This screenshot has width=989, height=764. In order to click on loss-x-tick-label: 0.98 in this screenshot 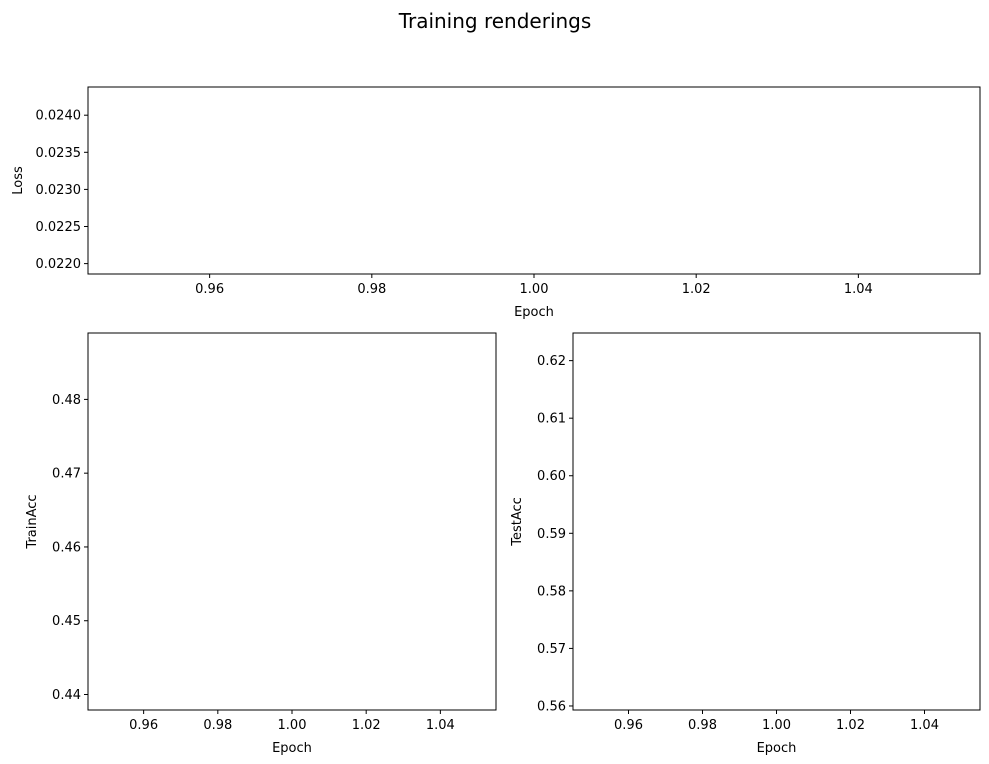, I will do `click(371, 289)`.